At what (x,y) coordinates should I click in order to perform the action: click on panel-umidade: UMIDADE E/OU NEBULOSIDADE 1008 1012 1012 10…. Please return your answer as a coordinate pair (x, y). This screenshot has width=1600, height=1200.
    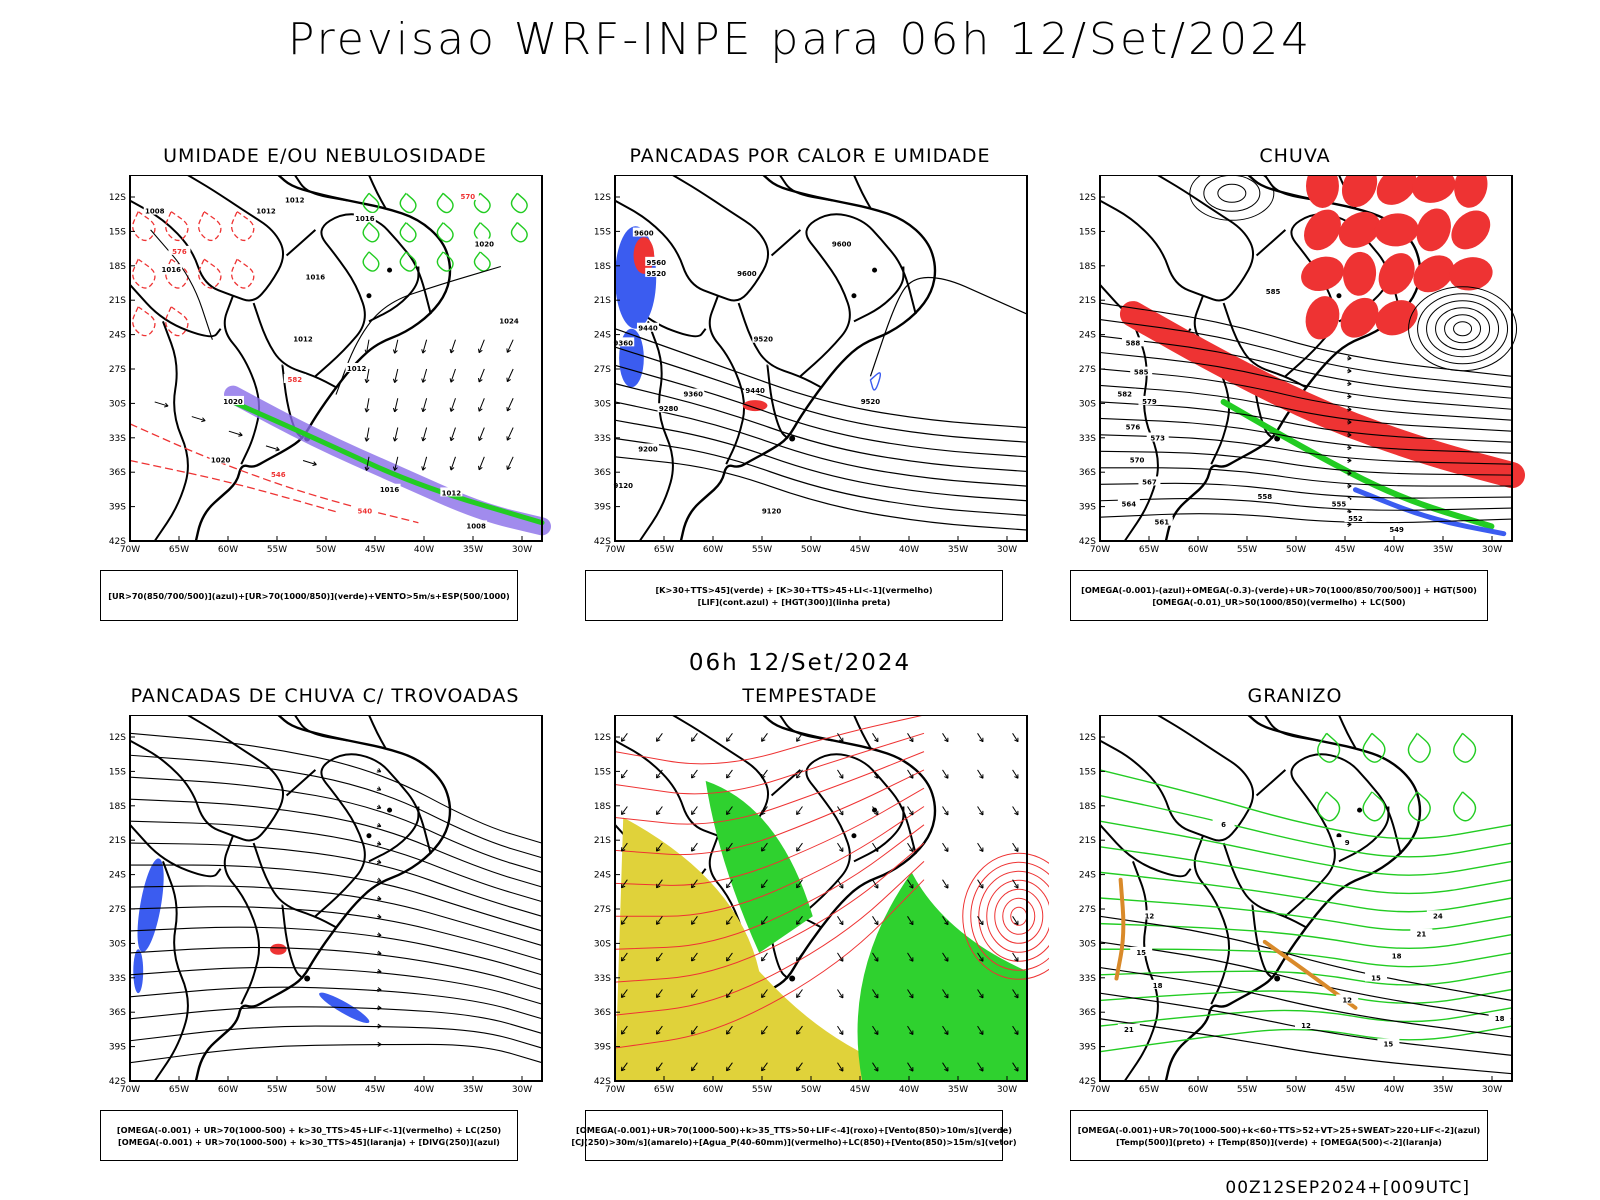
    Looking at the image, I should click on (327, 385).